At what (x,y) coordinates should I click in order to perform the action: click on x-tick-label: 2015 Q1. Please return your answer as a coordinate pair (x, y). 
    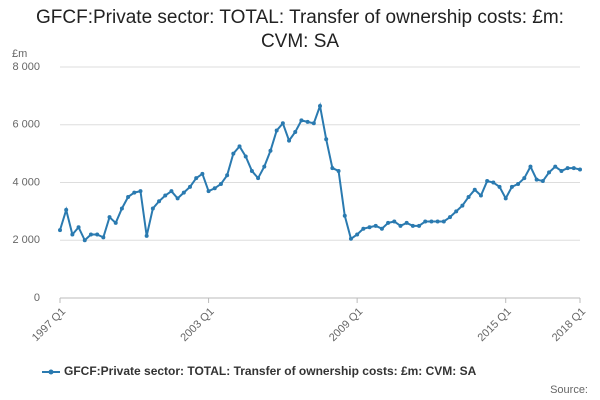
    Looking at the image, I should click on (495, 325).